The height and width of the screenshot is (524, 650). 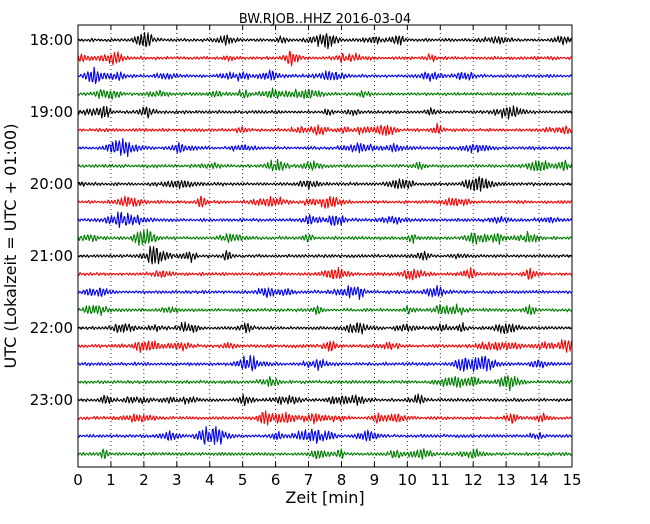 What do you see at coordinates (177, 480) in the screenshot?
I see `x-tick-label: 3` at bounding box center [177, 480].